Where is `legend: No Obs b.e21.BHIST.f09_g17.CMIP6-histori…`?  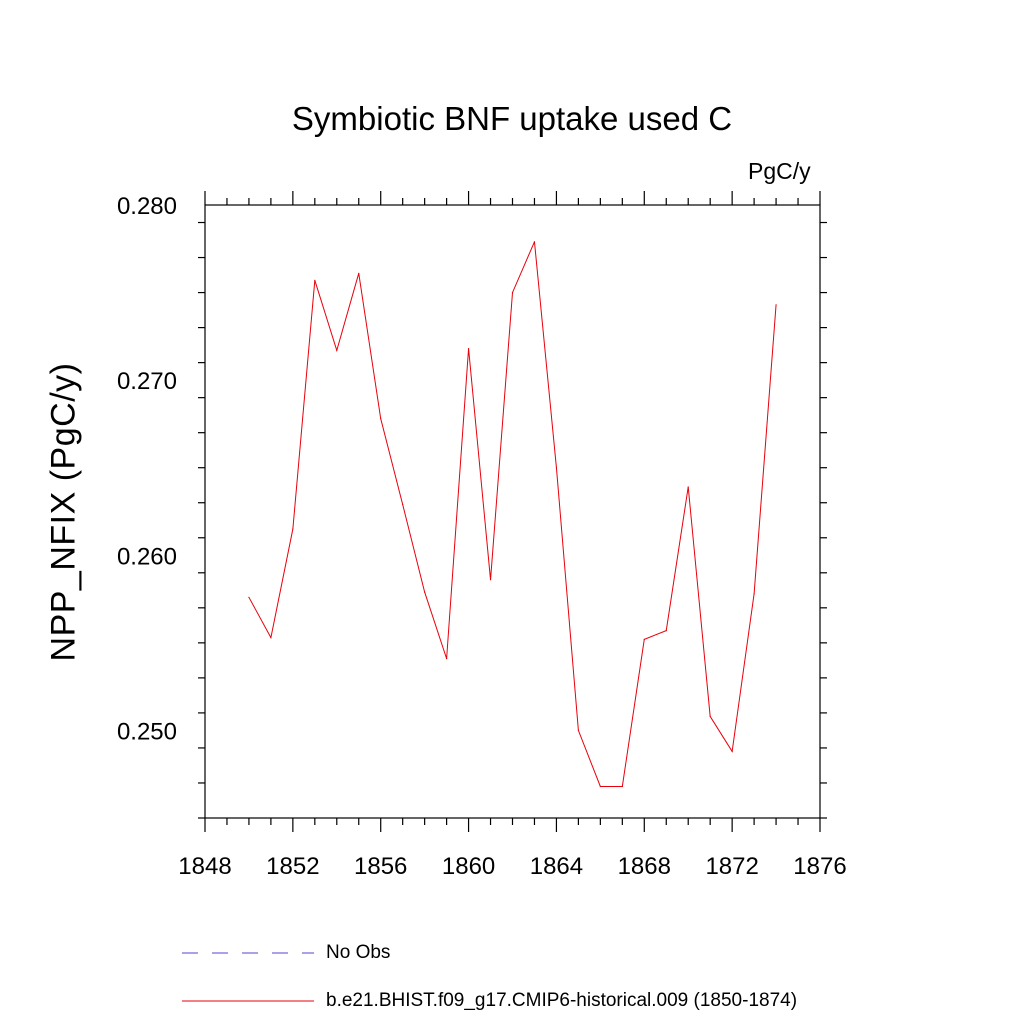
legend: No Obs b.e21.BHIST.f09_g17.CMIP6-histori… is located at coordinates (512, 975).